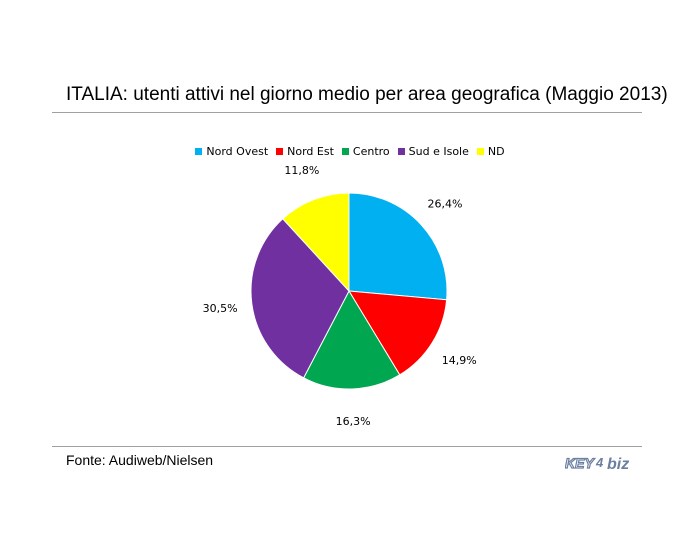  I want to click on pie-slice-centro, so click(351, 339).